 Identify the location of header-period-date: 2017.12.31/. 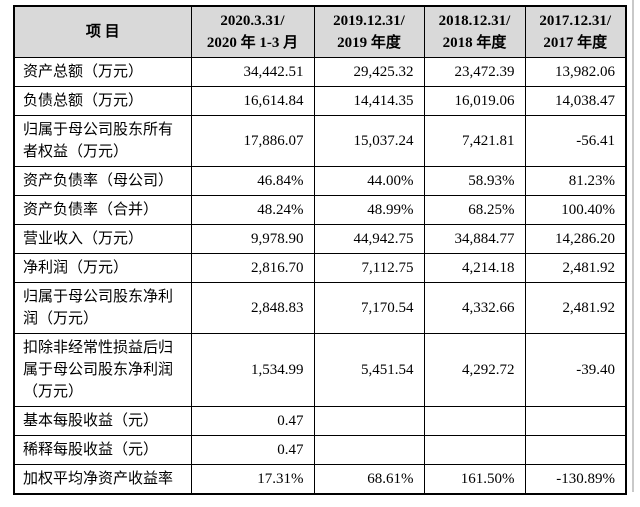
(575, 21).